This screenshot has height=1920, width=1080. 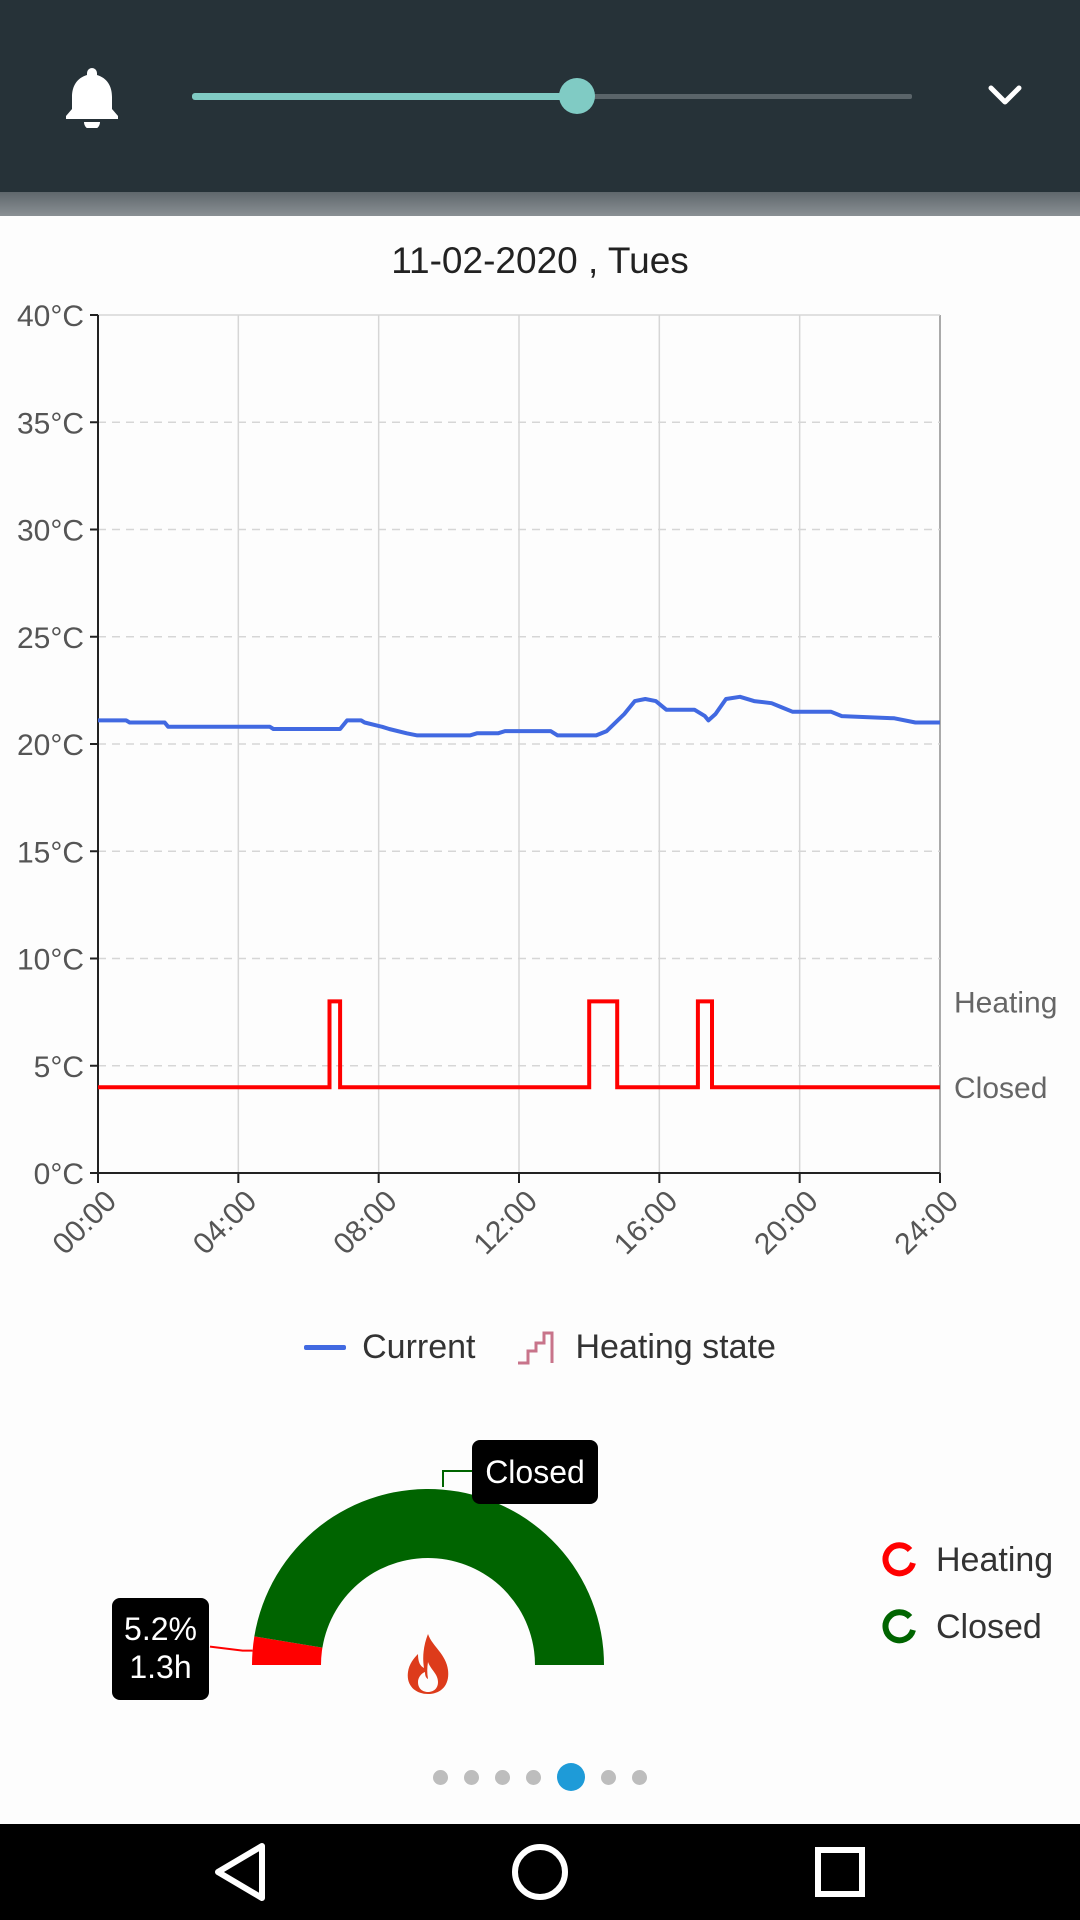 What do you see at coordinates (85, 1223) in the screenshot?
I see `x-tick-label: 00:00` at bounding box center [85, 1223].